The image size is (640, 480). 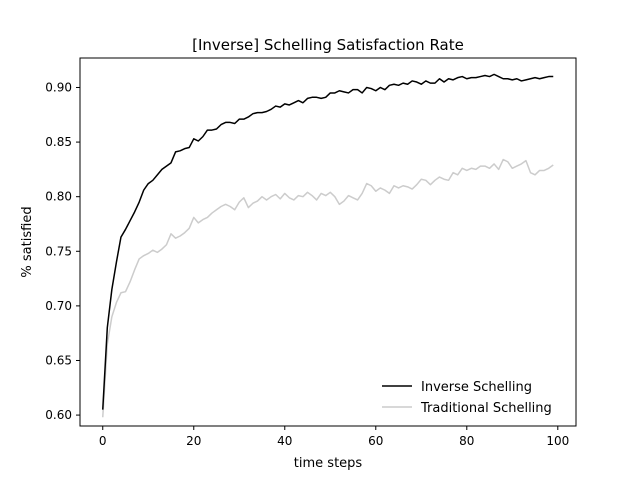 I want to click on y-tick-label: 0.65, so click(x=58, y=360).